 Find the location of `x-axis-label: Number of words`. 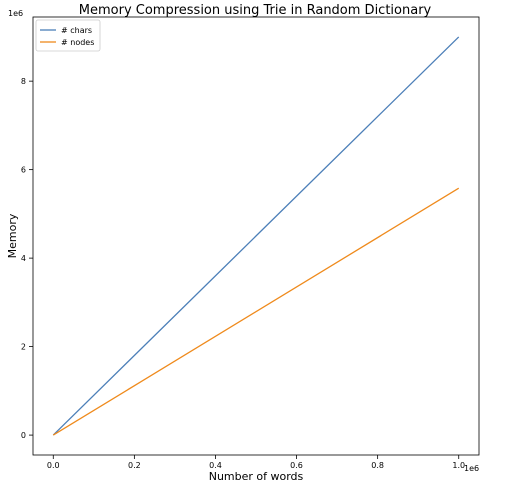

x-axis-label: Number of words is located at coordinates (256, 476).